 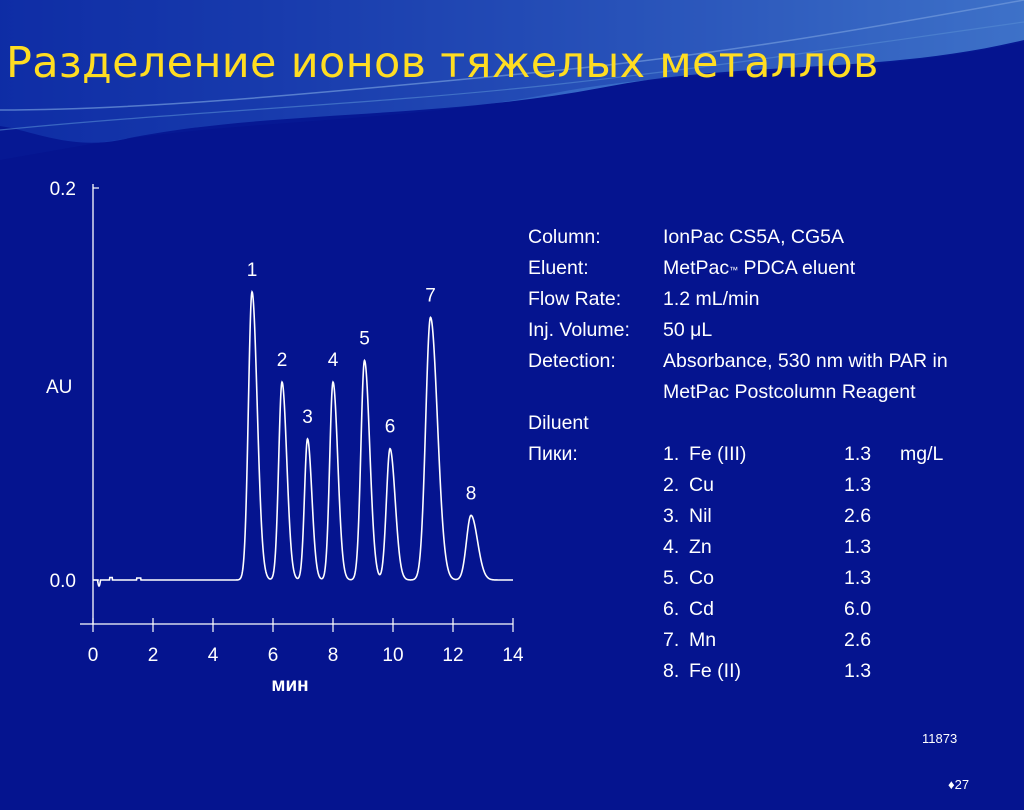 I want to click on slide-title: Разделение ионов тяжелых металлов, so click(x=442, y=63).